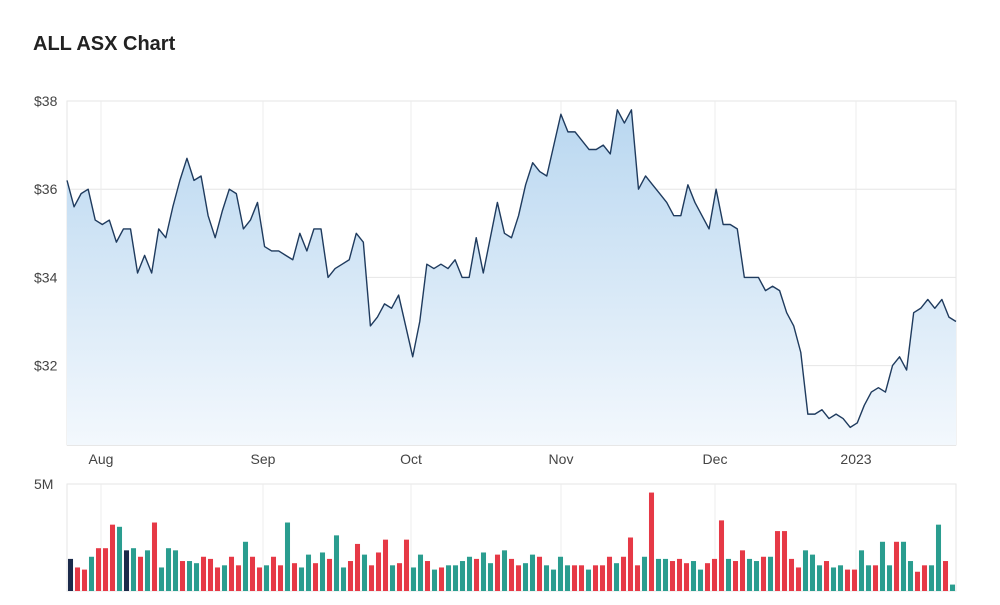 This screenshot has height=605, width=1000. Describe the element at coordinates (411, 459) in the screenshot. I see `x-tick-label: Oct` at that location.